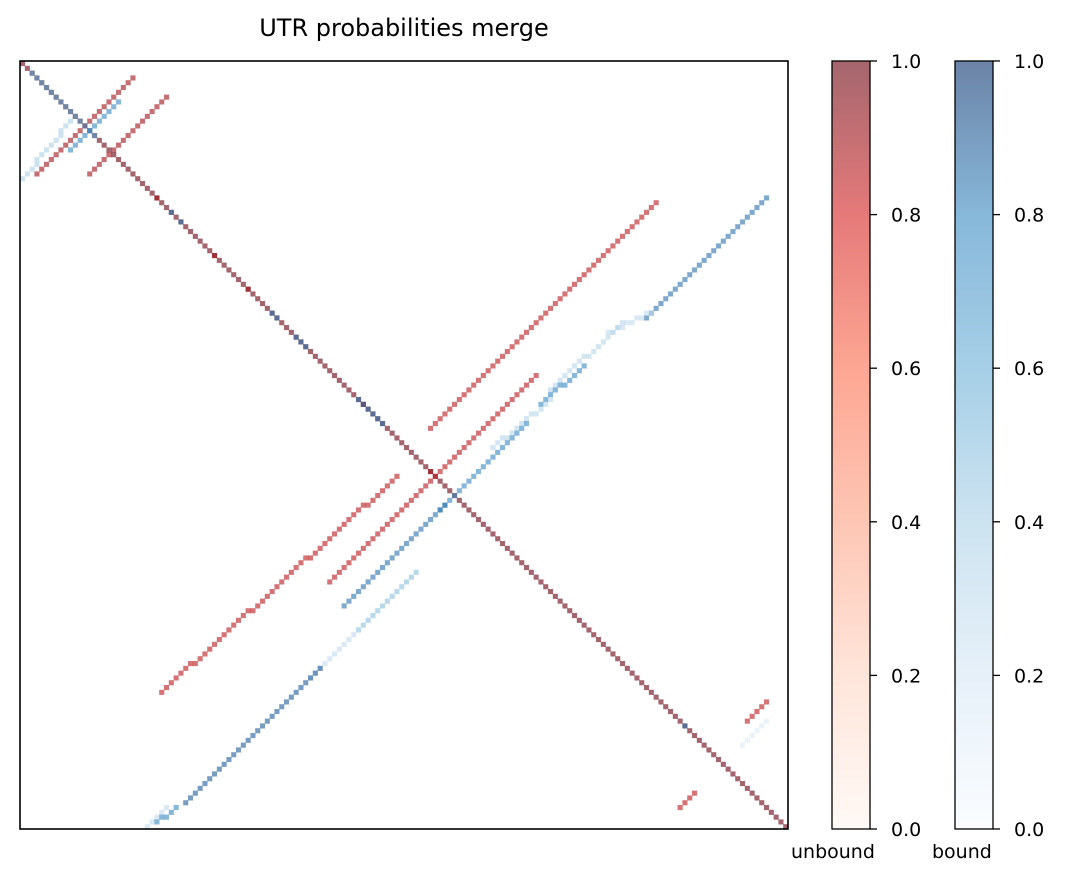 The width and height of the screenshot is (1077, 889). What do you see at coordinates (876, 446) in the screenshot?
I see `colorbar-unbound: 0.0 0.2 0.4 0.6 0.8 1.0` at bounding box center [876, 446].